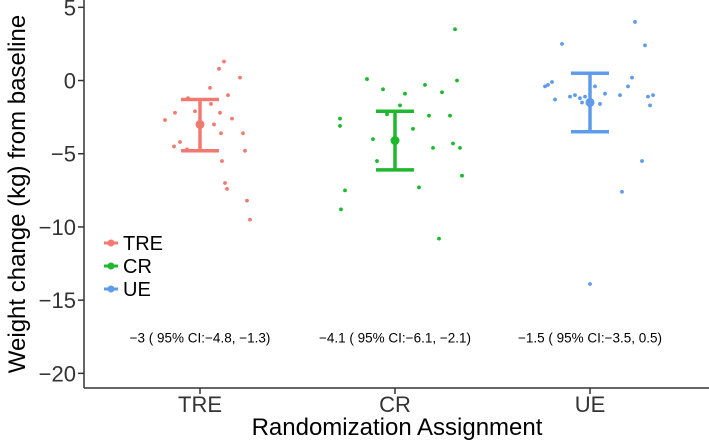 This screenshot has width=709, height=444. What do you see at coordinates (137, 267) in the screenshot?
I see `legend-label-cr: CR` at bounding box center [137, 267].